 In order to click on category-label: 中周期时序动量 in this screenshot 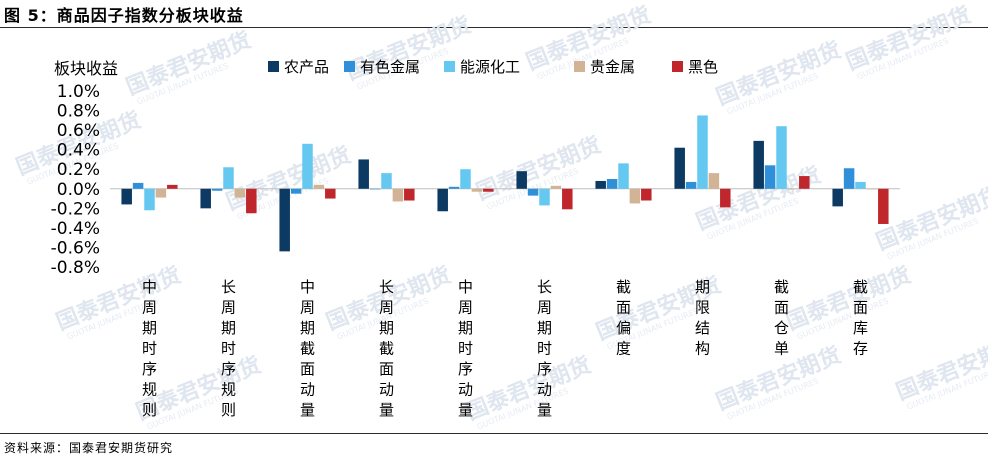, I will do `click(465, 348)`.